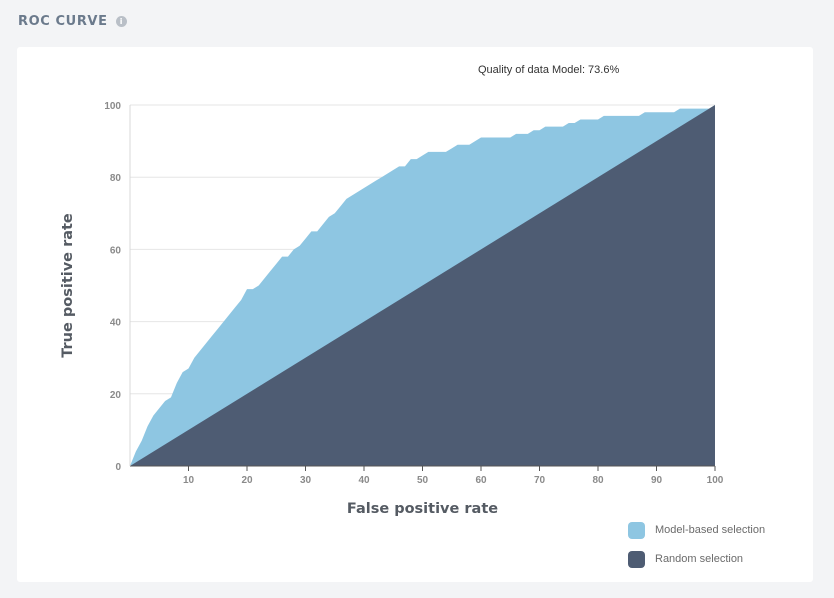  What do you see at coordinates (306, 480) in the screenshot?
I see `x-tick-label-30: 30` at bounding box center [306, 480].